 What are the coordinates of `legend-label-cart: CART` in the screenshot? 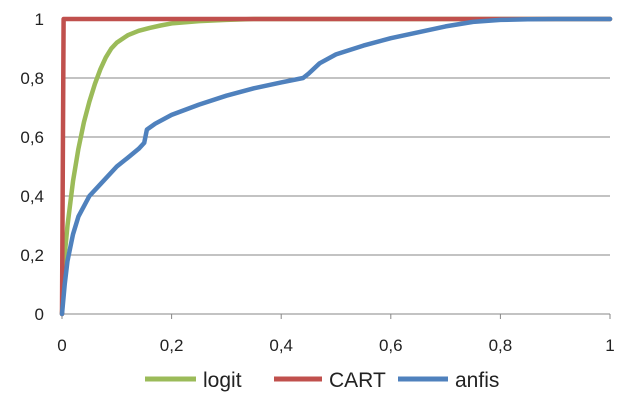 It's located at (357, 380).